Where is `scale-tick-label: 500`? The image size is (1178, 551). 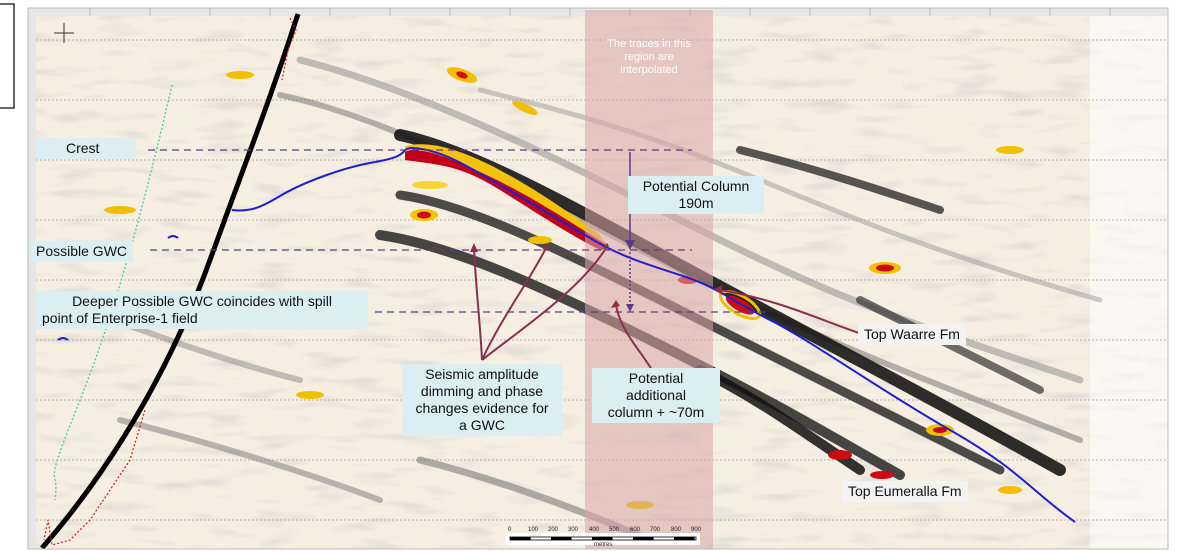 scale-tick-label: 500 is located at coordinates (614, 530).